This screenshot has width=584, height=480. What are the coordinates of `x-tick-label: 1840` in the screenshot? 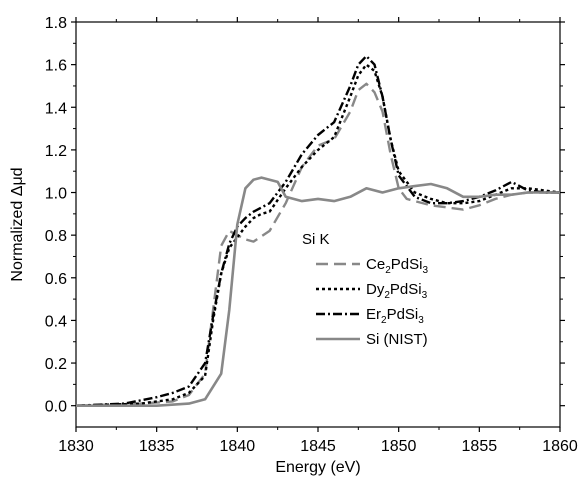 It's located at (238, 446).